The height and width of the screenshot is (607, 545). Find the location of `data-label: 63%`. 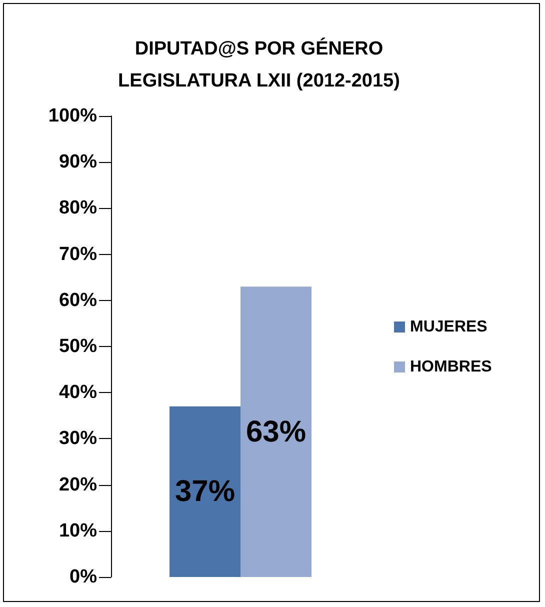

data-label: 63% is located at coordinates (276, 431).